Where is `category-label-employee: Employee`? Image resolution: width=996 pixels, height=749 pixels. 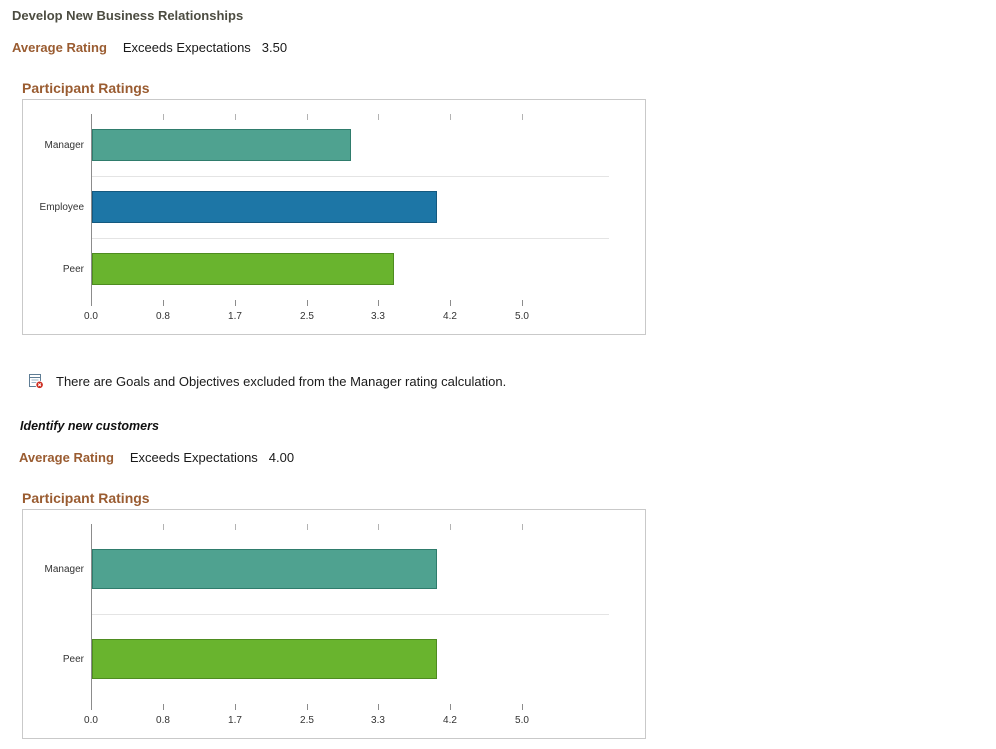 category-label-employee: Employee is located at coordinates (61, 207).